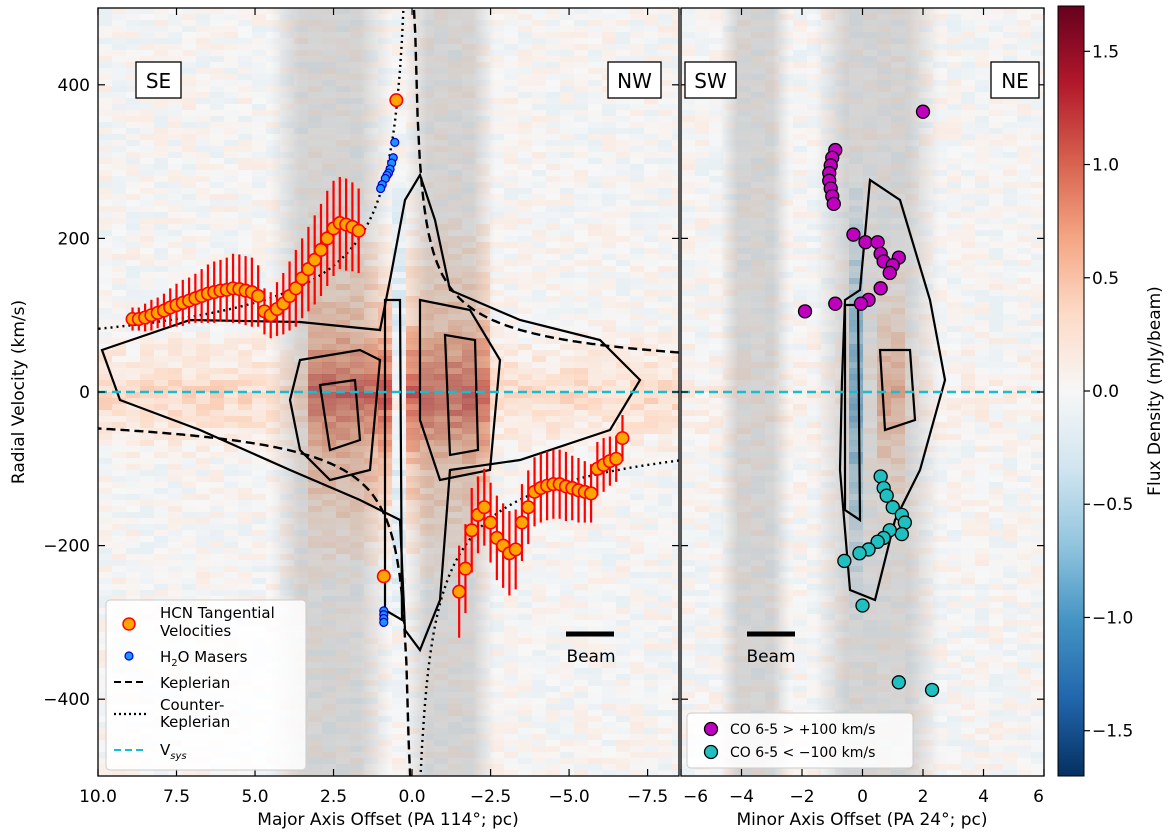 The height and width of the screenshot is (832, 1170). Describe the element at coordinates (387, 820) in the screenshot. I see `major-axis-x-label: Major Axis Offset (PA 114°; pc)` at that location.